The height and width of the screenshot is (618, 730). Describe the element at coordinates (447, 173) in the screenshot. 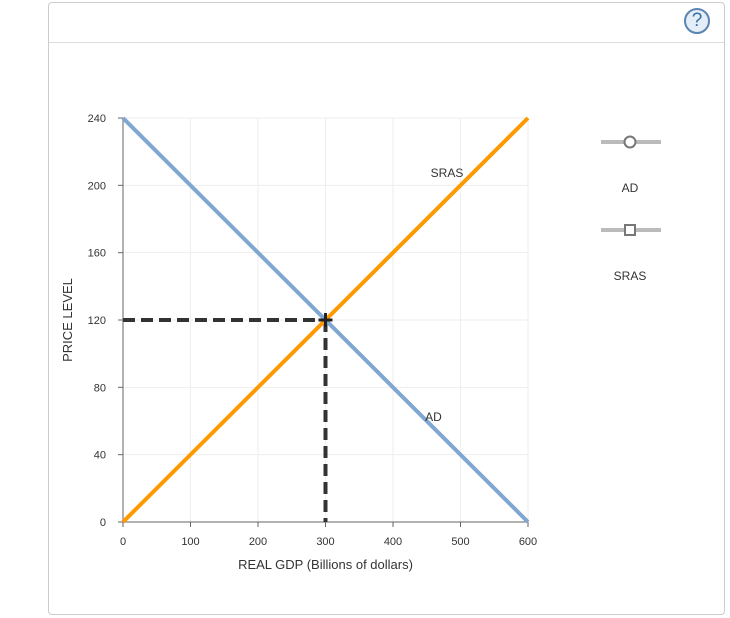

I see `curve-label-sras: SRAS` at that location.